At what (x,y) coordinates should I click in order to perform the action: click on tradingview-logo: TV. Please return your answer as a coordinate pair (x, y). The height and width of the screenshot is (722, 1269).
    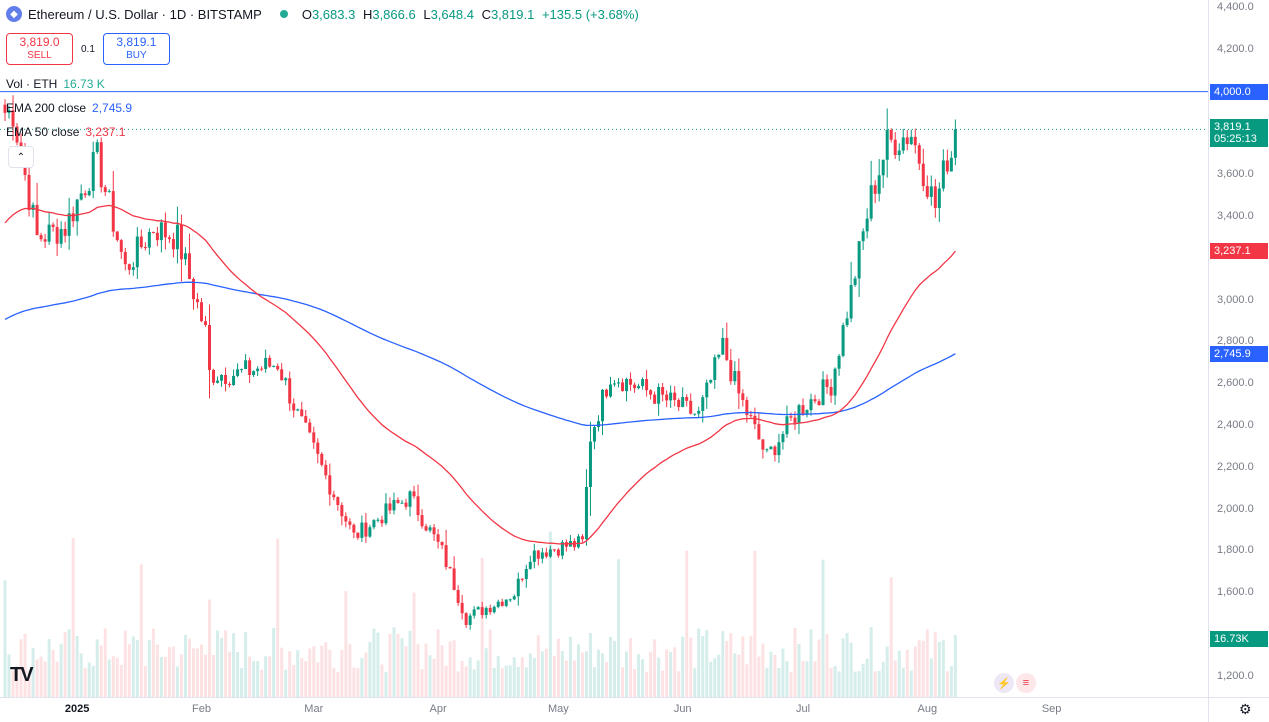
    Looking at the image, I should click on (22, 675).